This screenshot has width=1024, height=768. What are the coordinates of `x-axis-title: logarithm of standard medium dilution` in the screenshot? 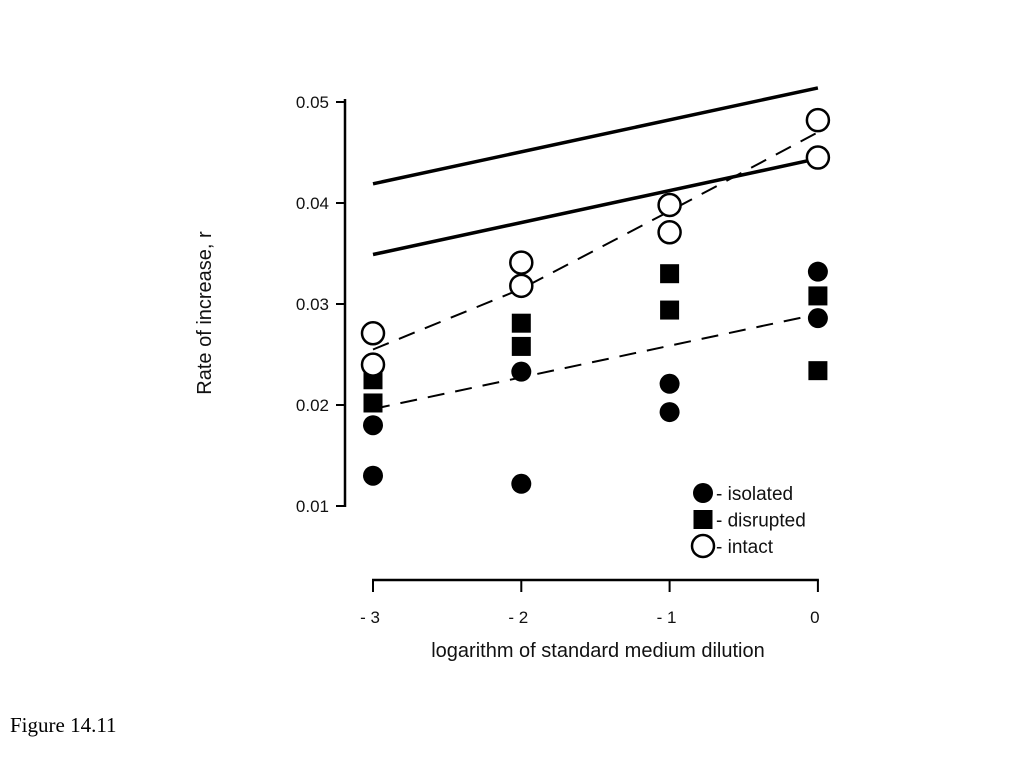 It's located at (598, 651).